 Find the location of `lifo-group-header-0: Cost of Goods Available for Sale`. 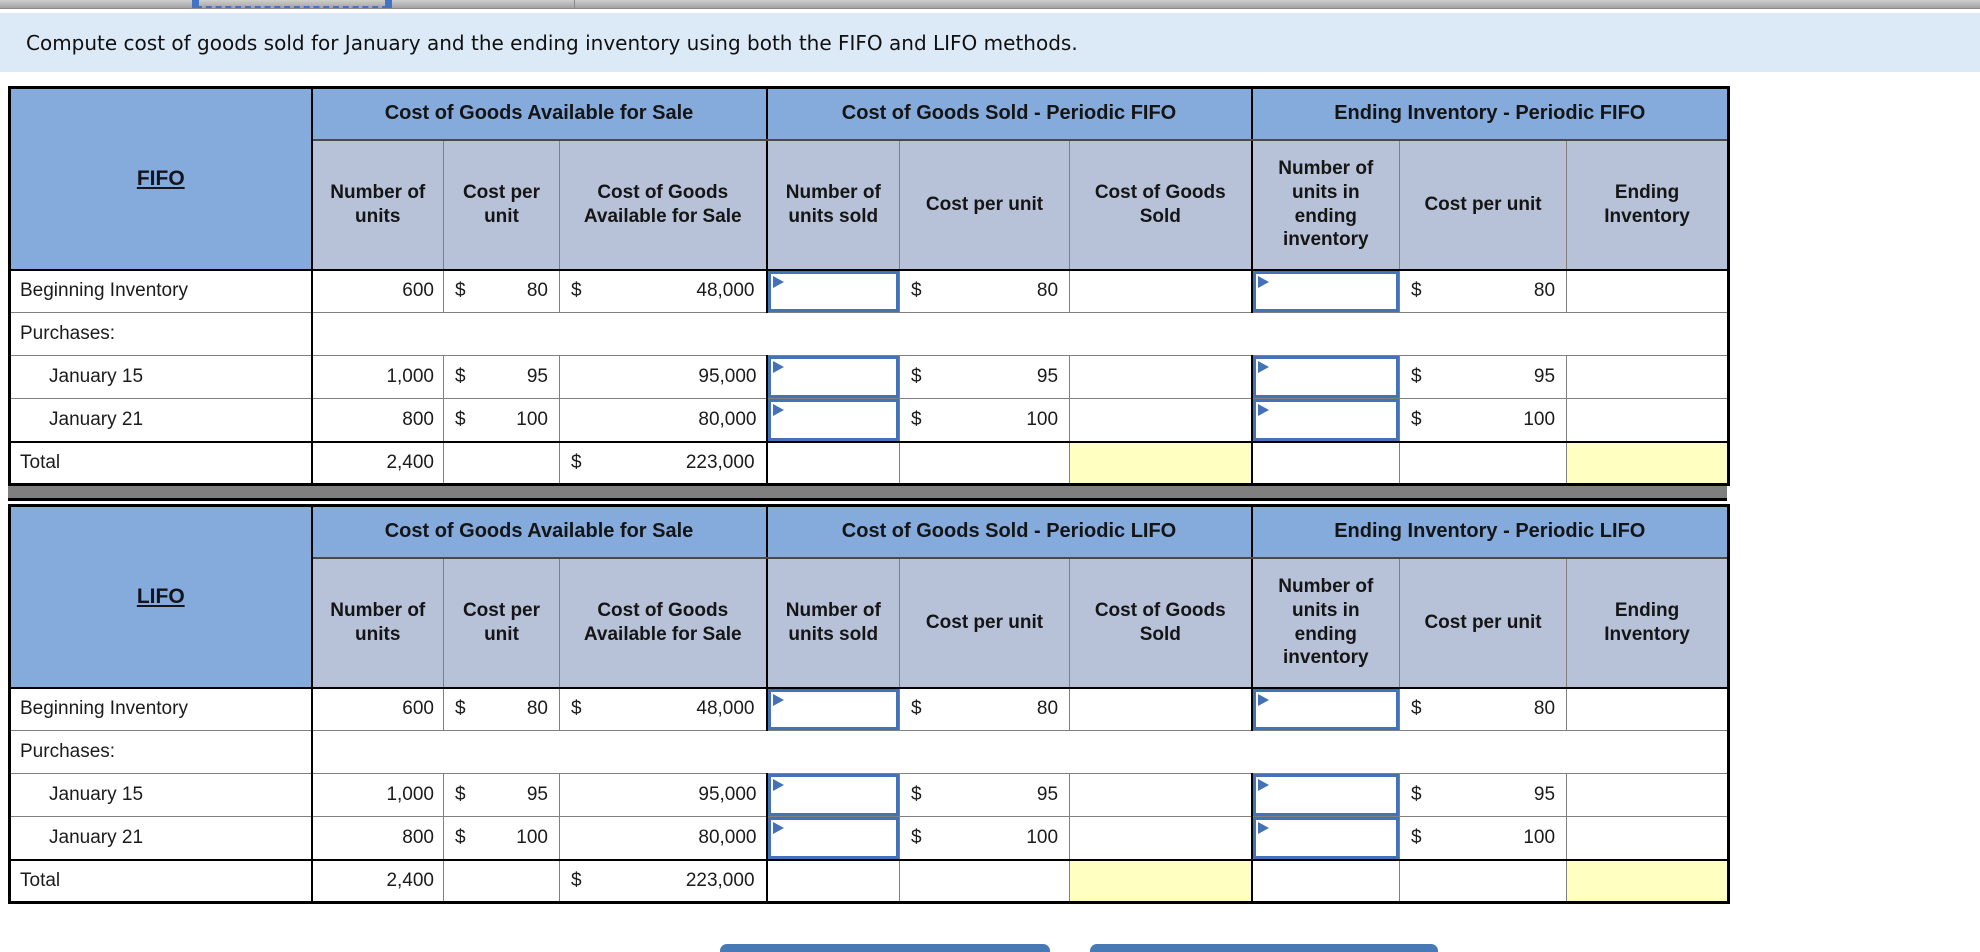

lifo-group-header-0: Cost of Goods Available for Sale is located at coordinates (539, 532).